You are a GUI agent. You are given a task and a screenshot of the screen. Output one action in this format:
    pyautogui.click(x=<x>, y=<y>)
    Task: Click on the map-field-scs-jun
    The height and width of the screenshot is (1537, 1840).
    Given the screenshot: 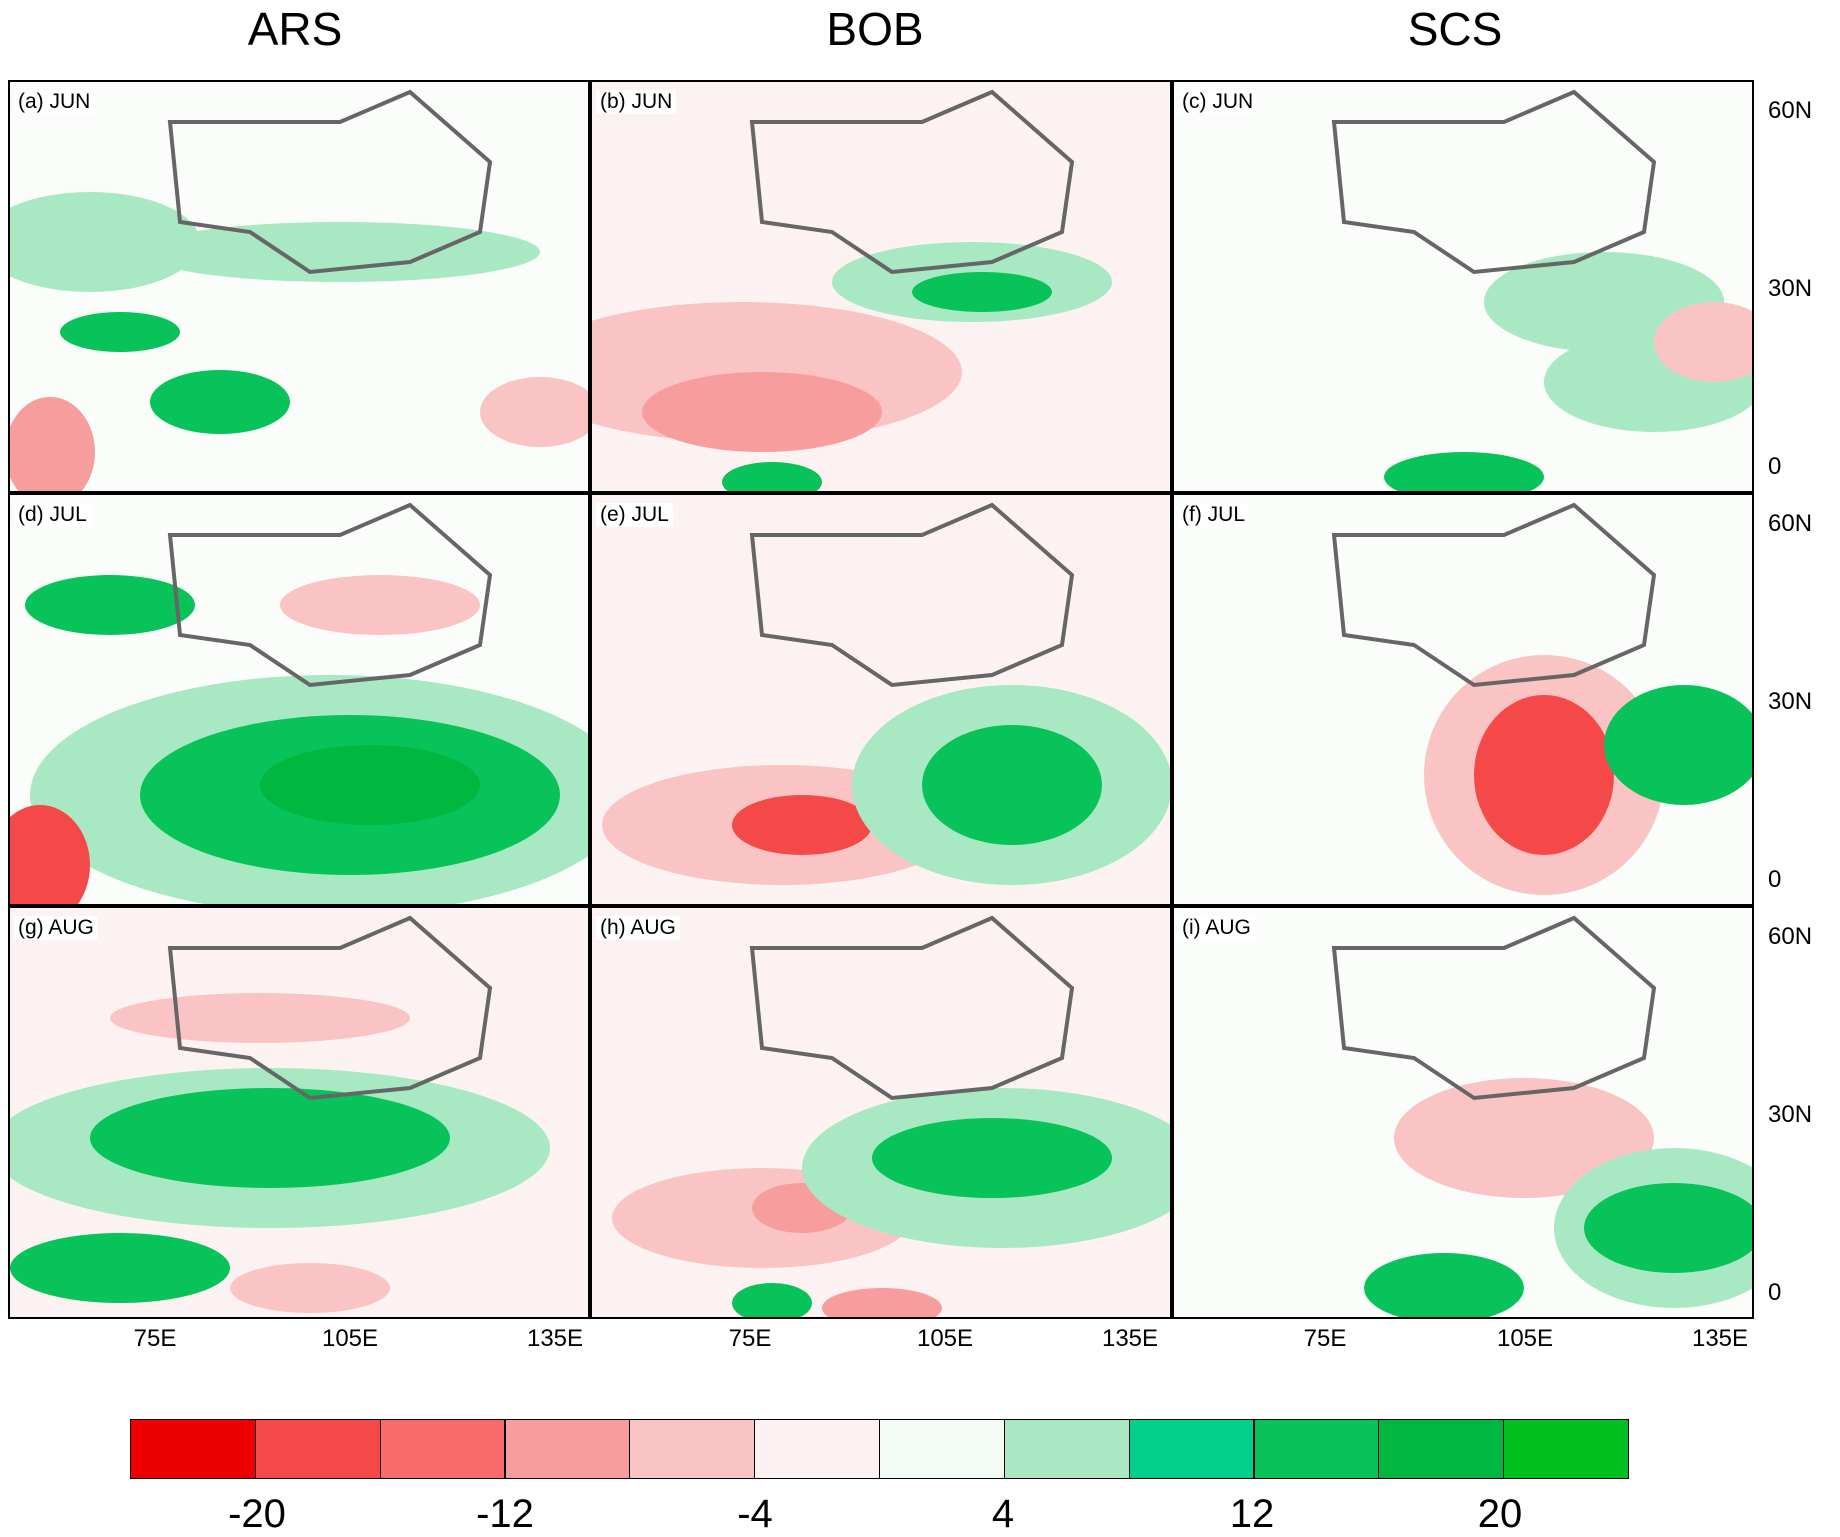 What is the action you would take?
    pyautogui.click(x=1541, y=290)
    